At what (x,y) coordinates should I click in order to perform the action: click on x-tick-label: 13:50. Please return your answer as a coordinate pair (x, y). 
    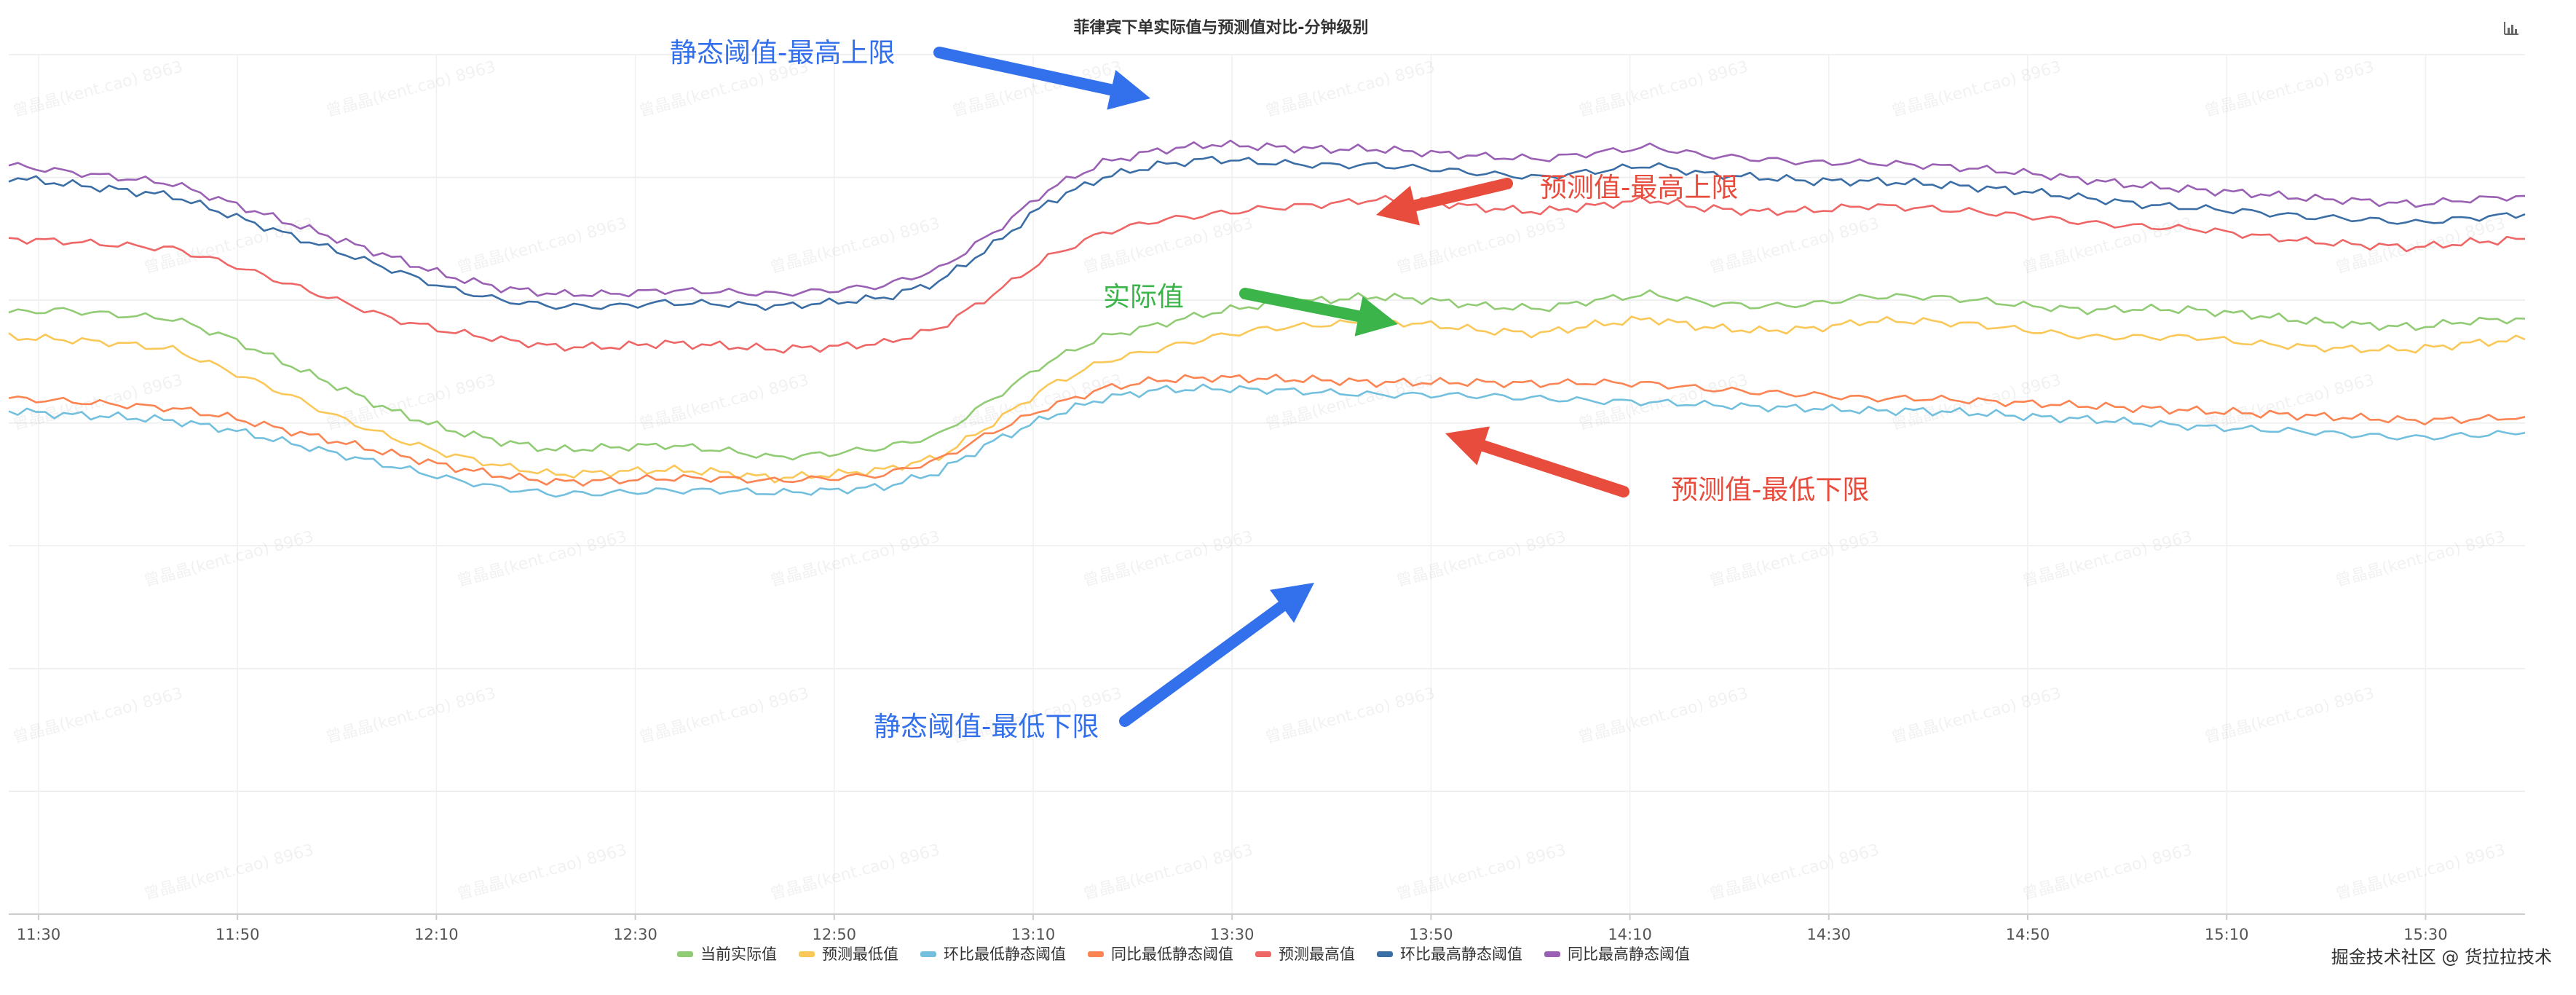
    Looking at the image, I should click on (1431, 935).